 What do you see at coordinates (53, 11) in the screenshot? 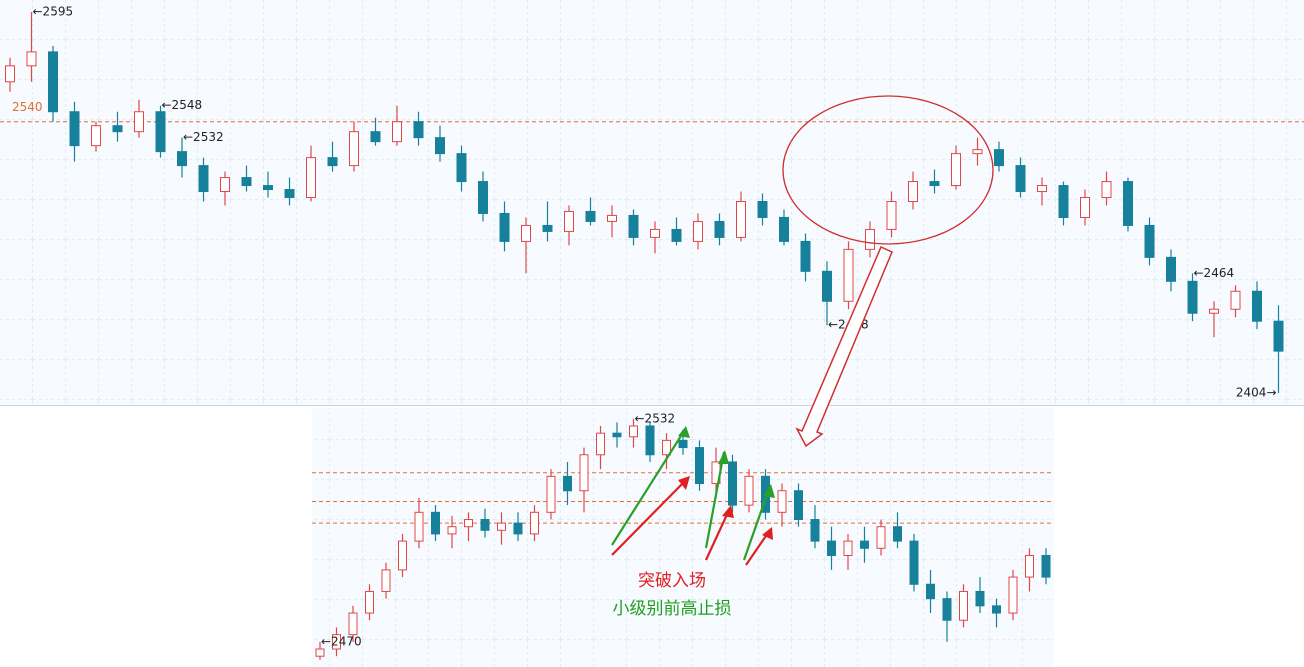
I see `price-annotation: ←2595` at bounding box center [53, 11].